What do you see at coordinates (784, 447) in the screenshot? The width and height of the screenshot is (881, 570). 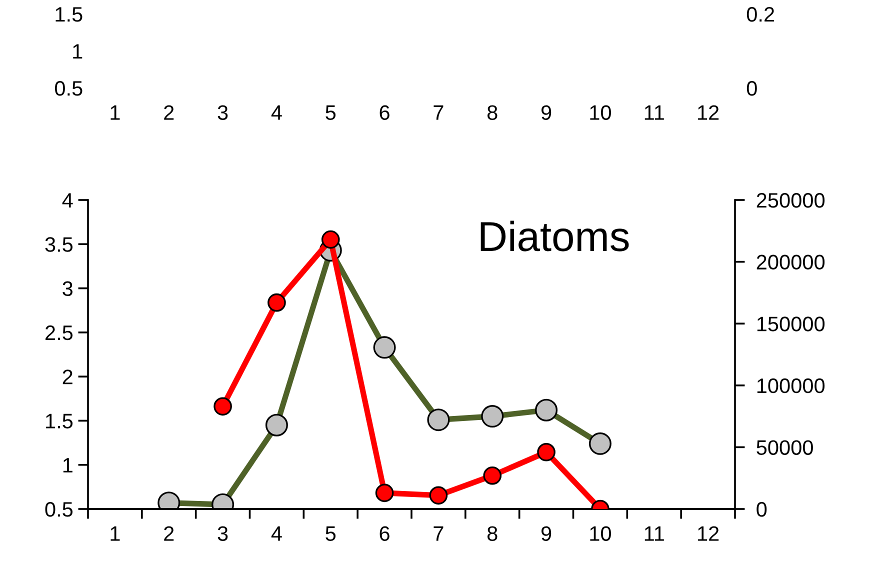 I see `y2-tick-label: 50000` at bounding box center [784, 447].